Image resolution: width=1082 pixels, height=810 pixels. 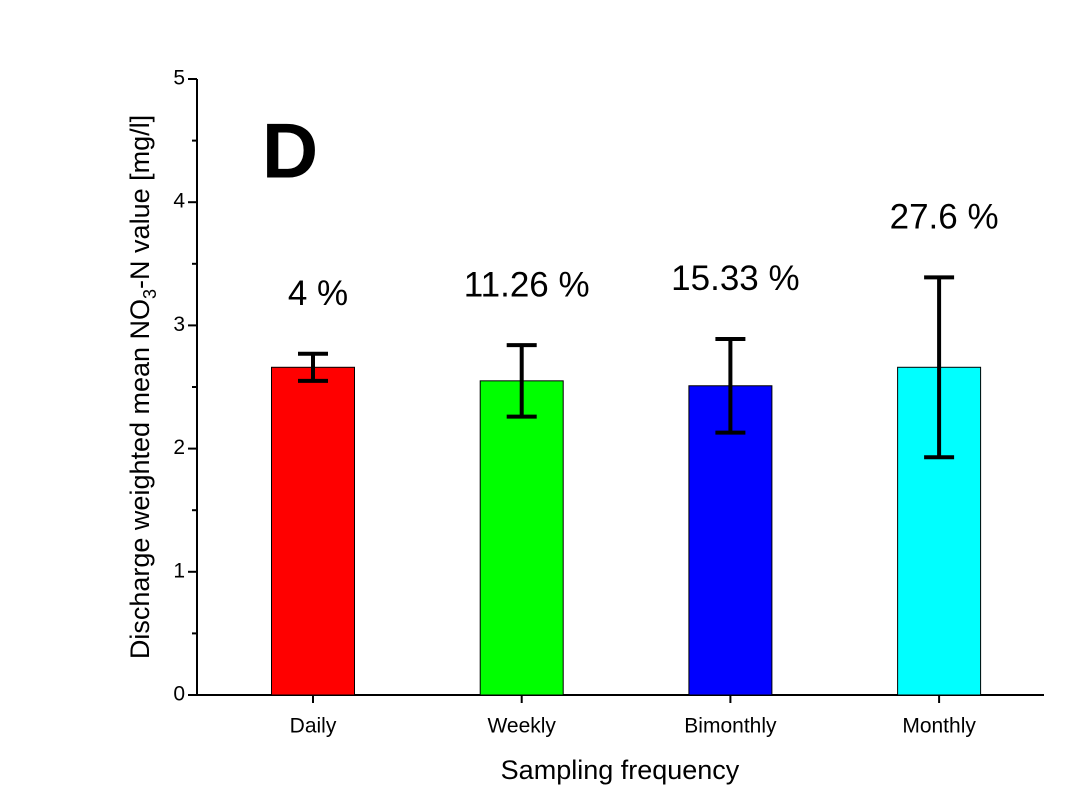 I want to click on x-tick-label: Daily, so click(x=313, y=726).